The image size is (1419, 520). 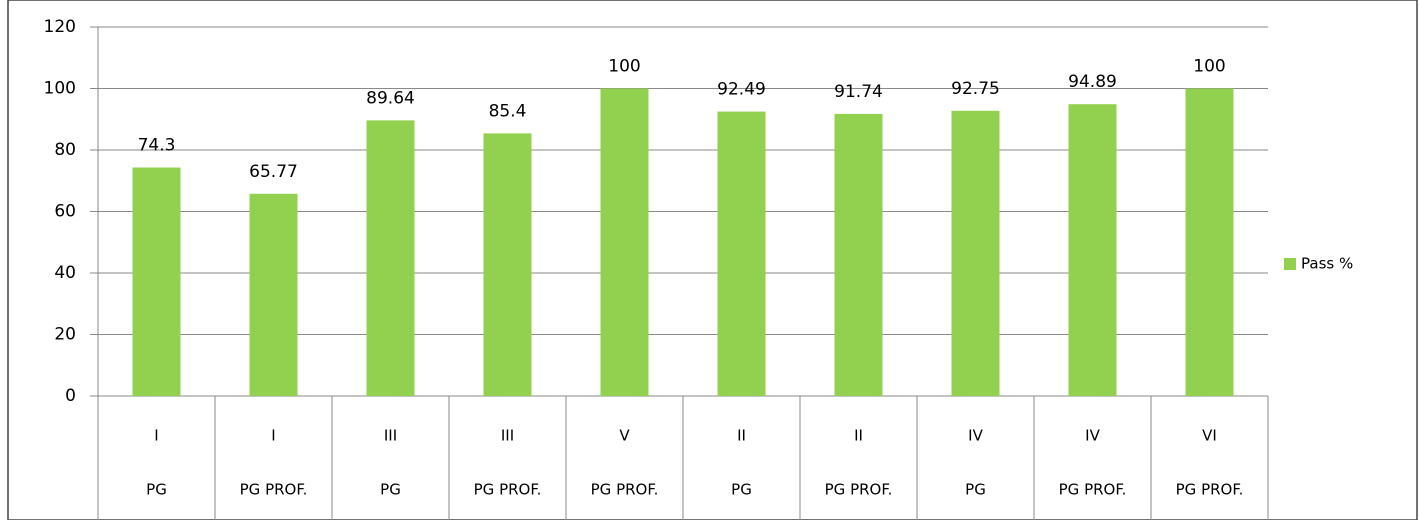 I want to click on y-tick-label: 0, so click(x=70, y=396).